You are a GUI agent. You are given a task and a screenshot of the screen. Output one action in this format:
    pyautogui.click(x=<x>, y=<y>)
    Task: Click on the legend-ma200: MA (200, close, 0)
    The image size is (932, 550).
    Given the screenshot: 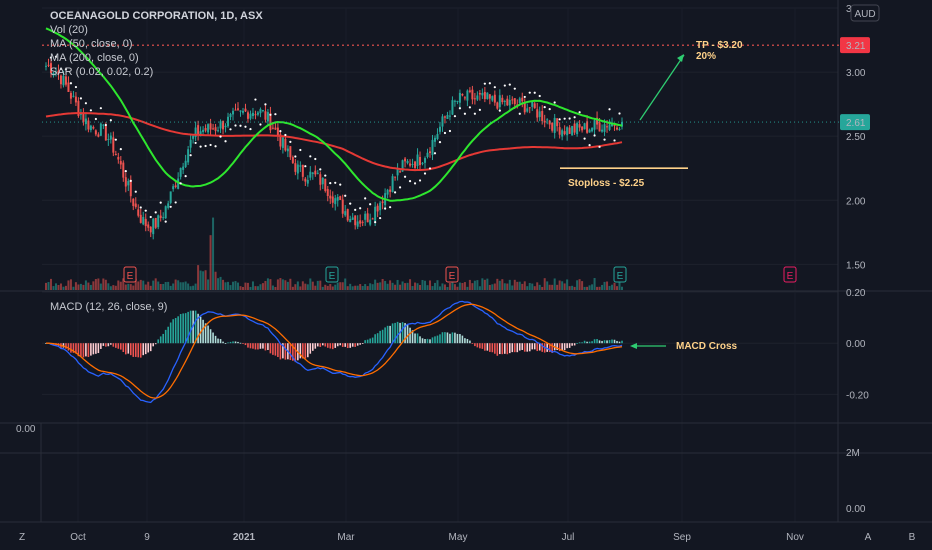 What is the action you would take?
    pyautogui.click(x=94, y=58)
    